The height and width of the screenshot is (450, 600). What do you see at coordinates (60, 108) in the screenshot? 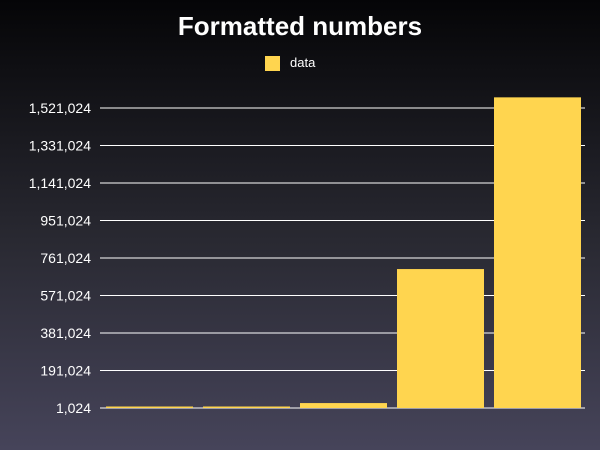
I see `y-tick-label: 1,521,024` at bounding box center [60, 108].